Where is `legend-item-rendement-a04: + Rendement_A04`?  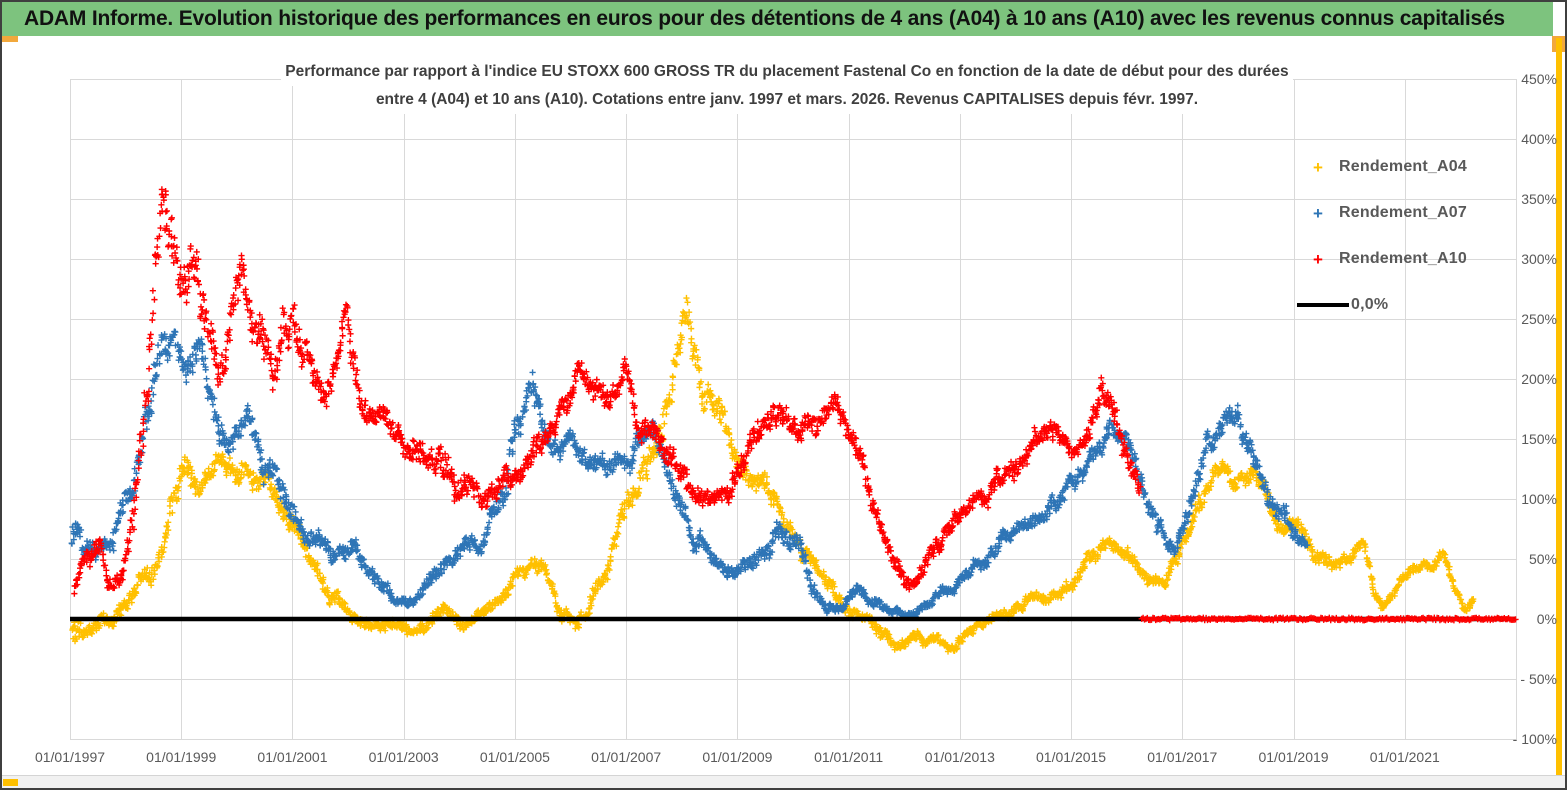
legend-item-rendement-a04: + Rendement_A04 is located at coordinates (1412, 167).